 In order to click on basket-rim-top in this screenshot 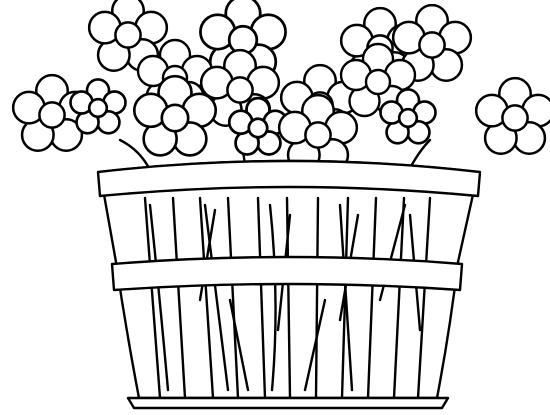, I will do `click(289, 178)`.